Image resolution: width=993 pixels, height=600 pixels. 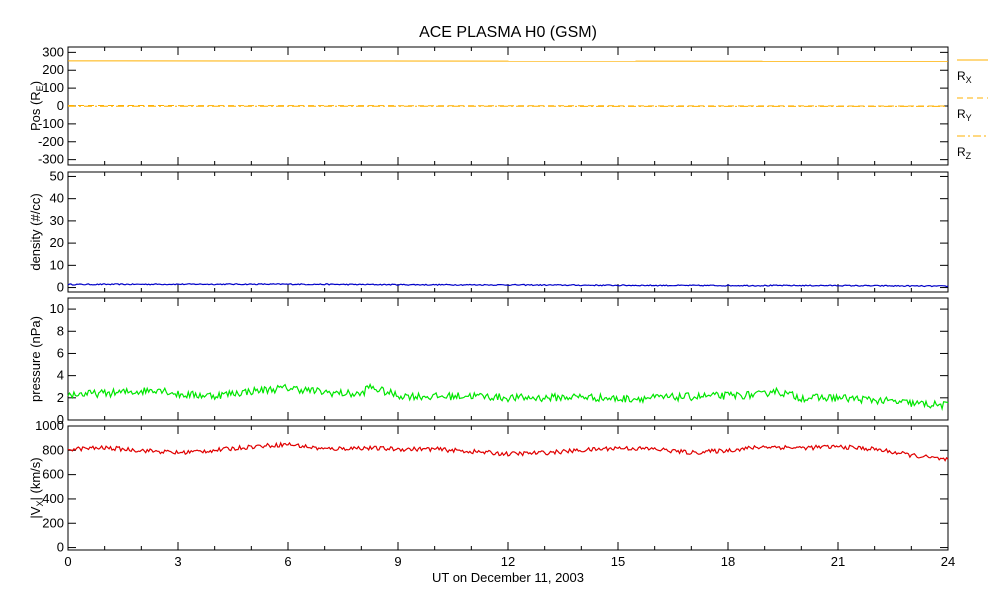 What do you see at coordinates (618, 561) in the screenshot?
I see `x-tick-label: 15` at bounding box center [618, 561].